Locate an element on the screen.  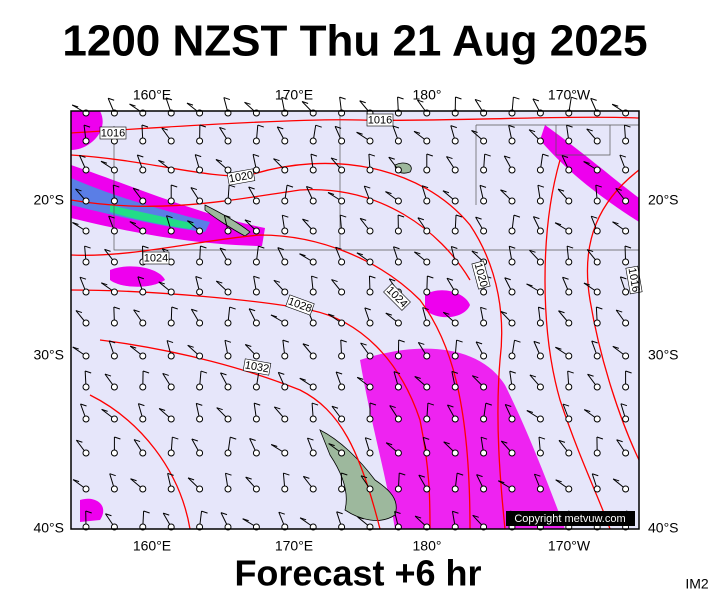
top-label: 170°W is located at coordinates (569, 95).